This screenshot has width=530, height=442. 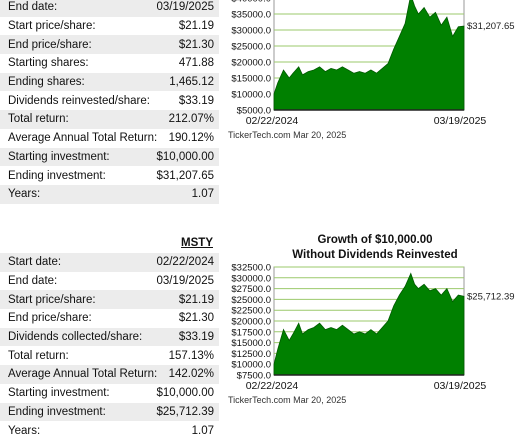 What do you see at coordinates (375, 240) in the screenshot?
I see `chart-title-line-1: Growth of $10,000.00` at bounding box center [375, 240].